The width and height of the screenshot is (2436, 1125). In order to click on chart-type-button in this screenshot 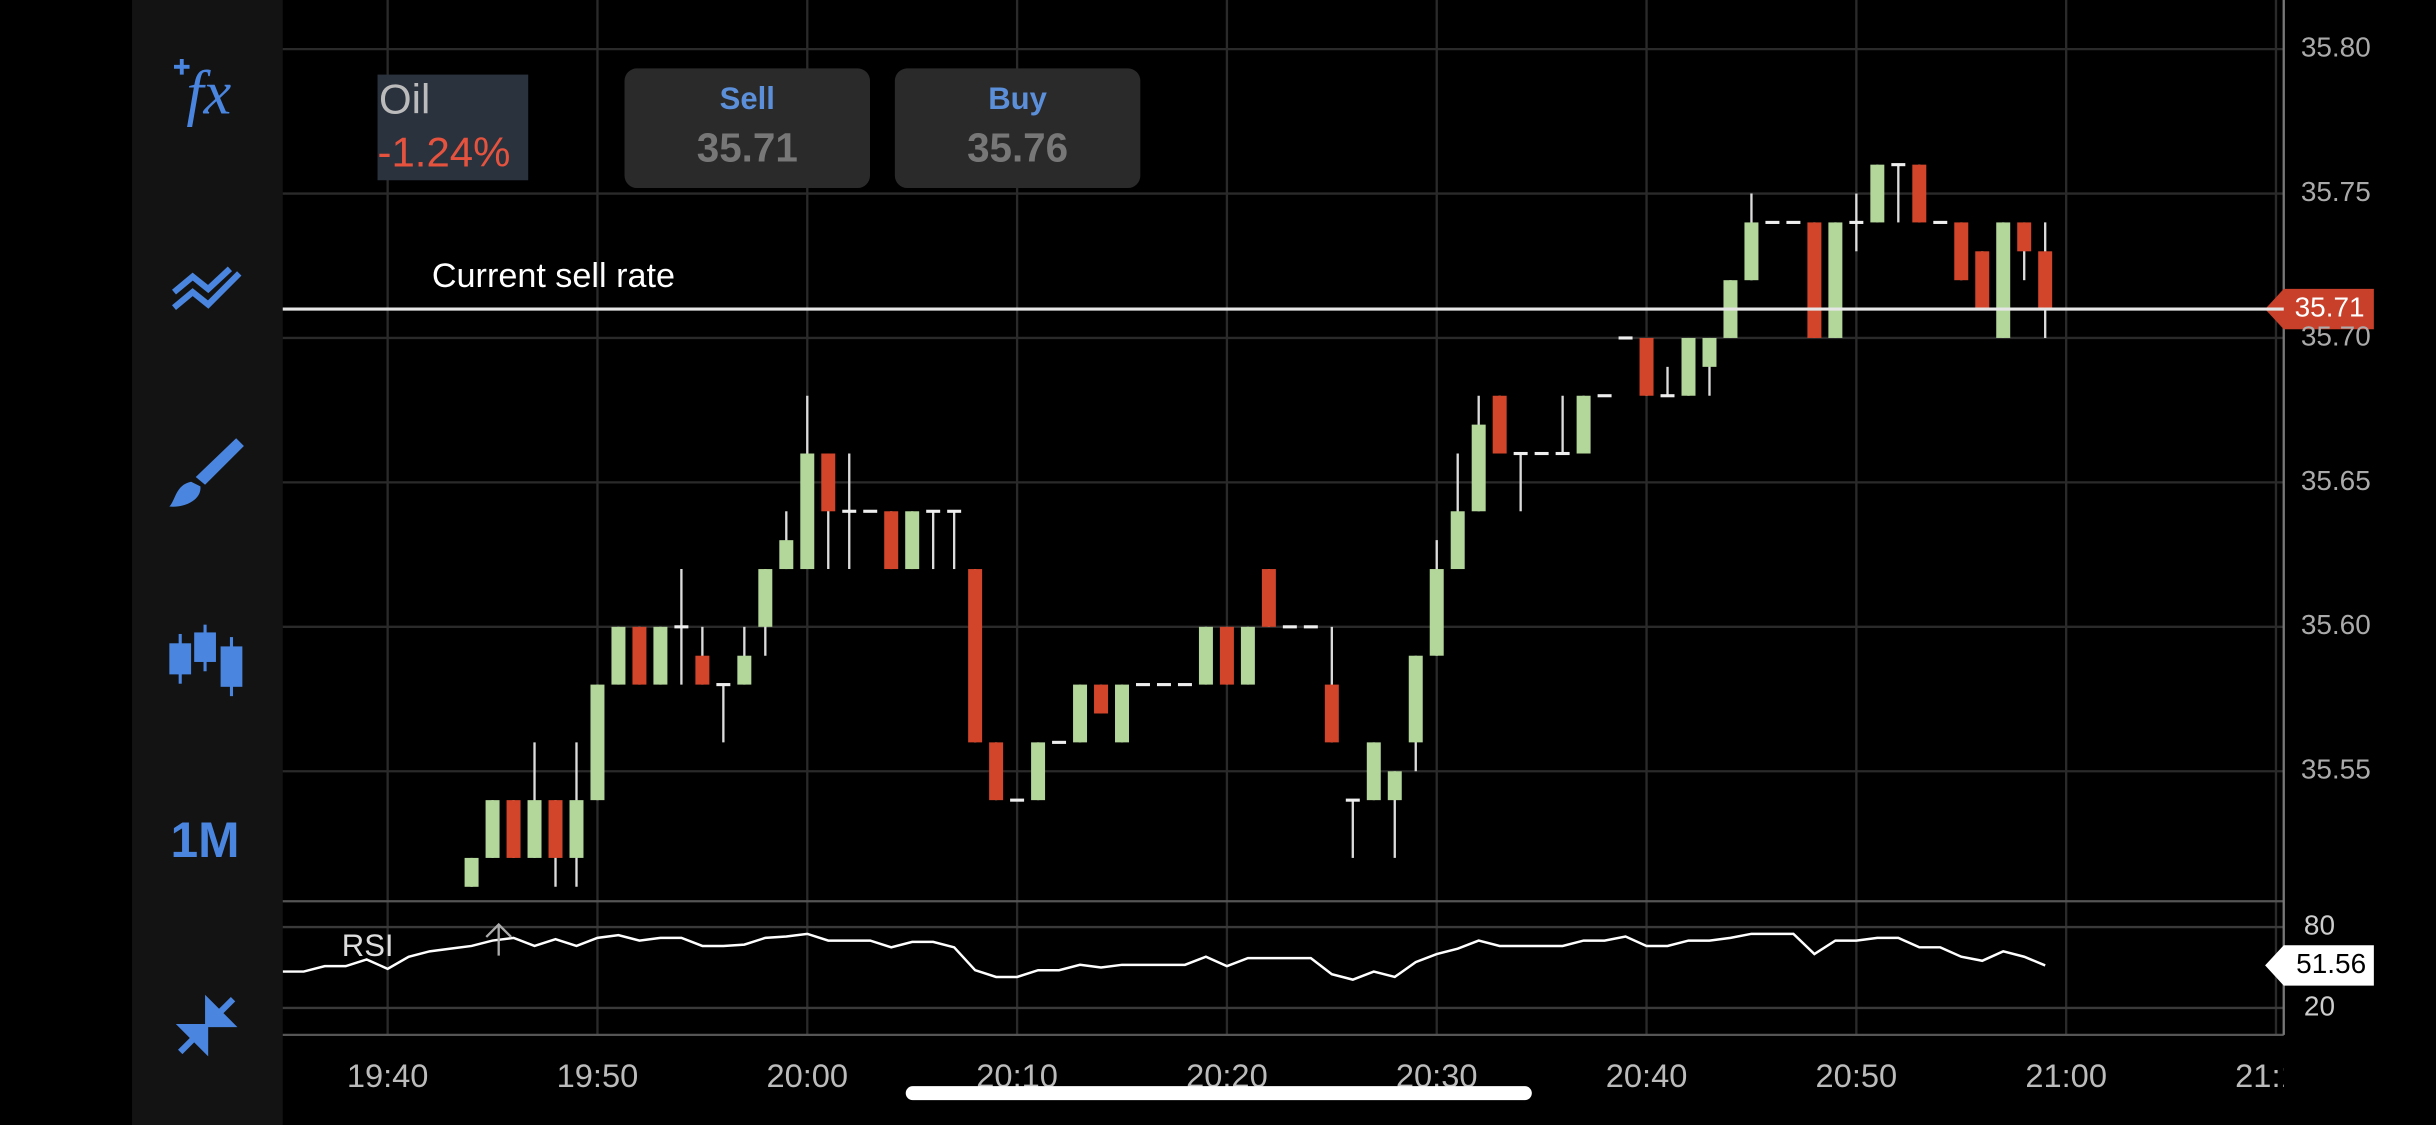, I will do `click(206, 660)`.